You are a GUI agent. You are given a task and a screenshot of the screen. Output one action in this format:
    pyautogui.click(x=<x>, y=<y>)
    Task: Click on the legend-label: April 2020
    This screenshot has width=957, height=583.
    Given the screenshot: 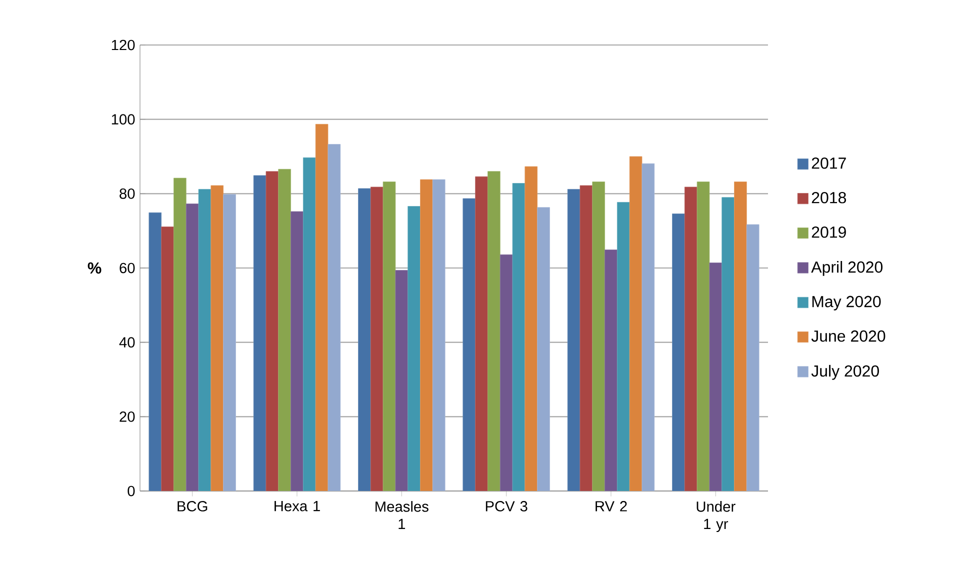 What is the action you would take?
    pyautogui.click(x=847, y=268)
    